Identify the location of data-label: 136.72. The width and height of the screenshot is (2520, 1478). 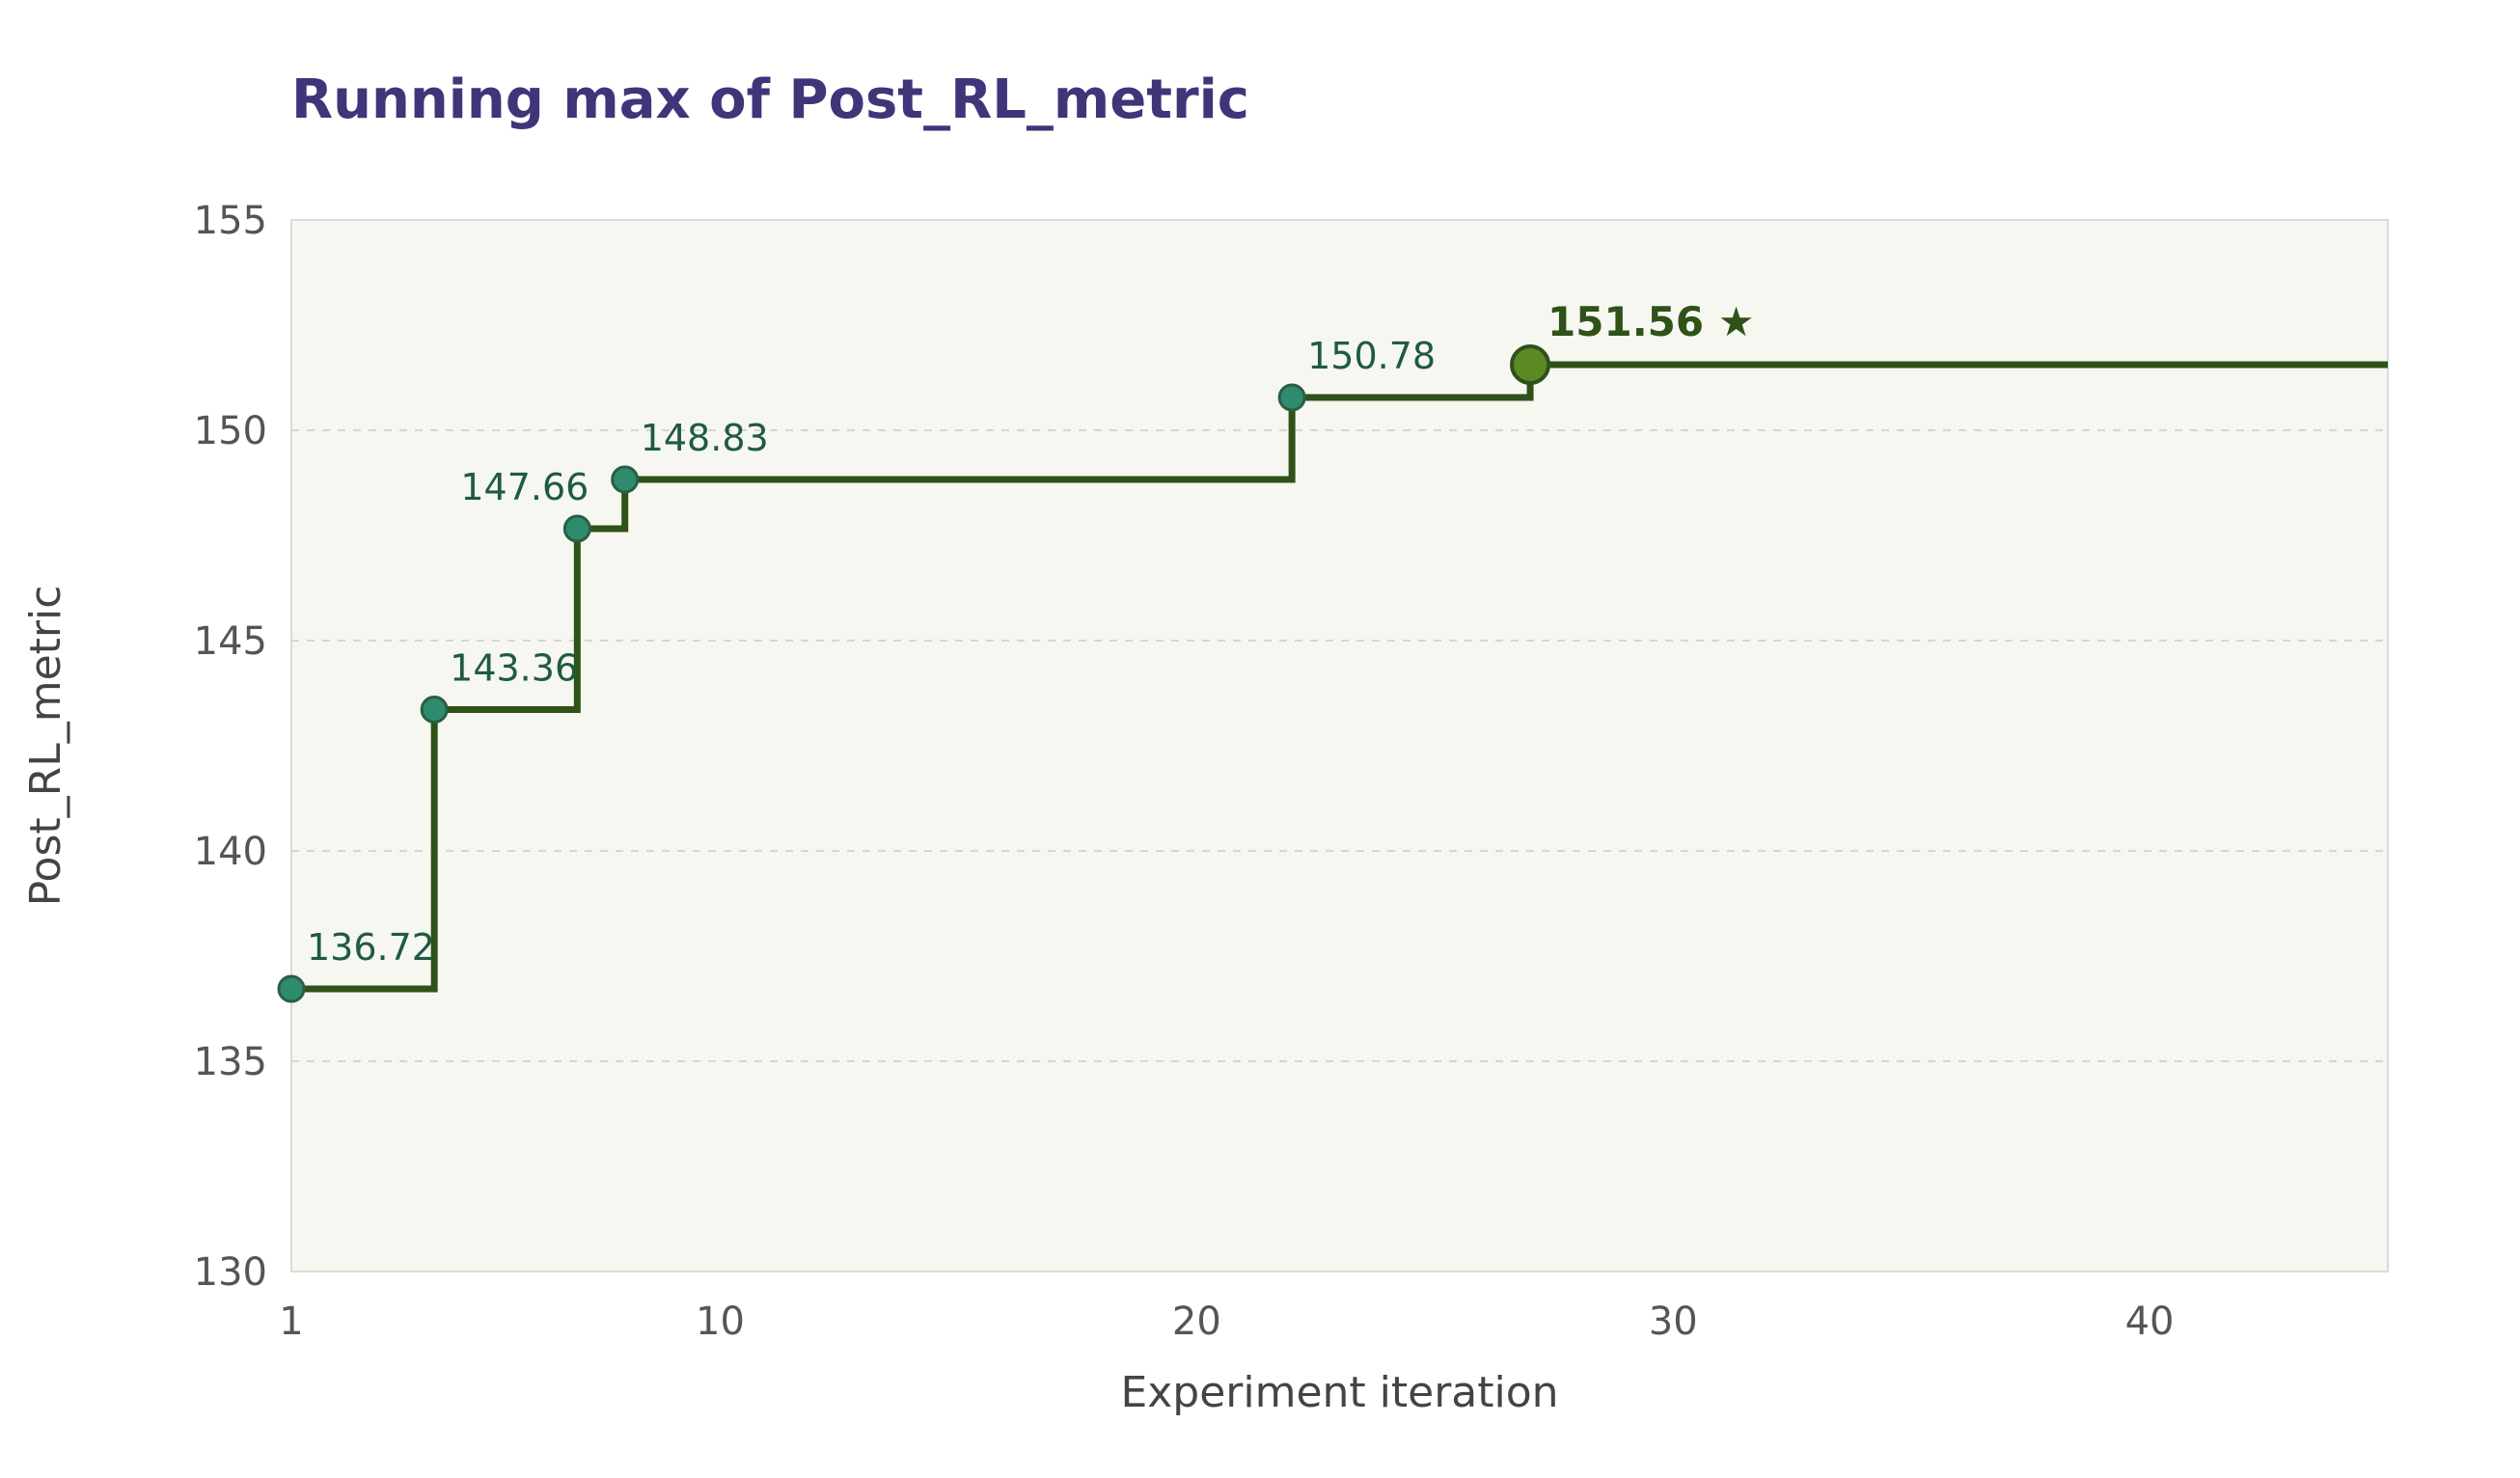
(371, 947).